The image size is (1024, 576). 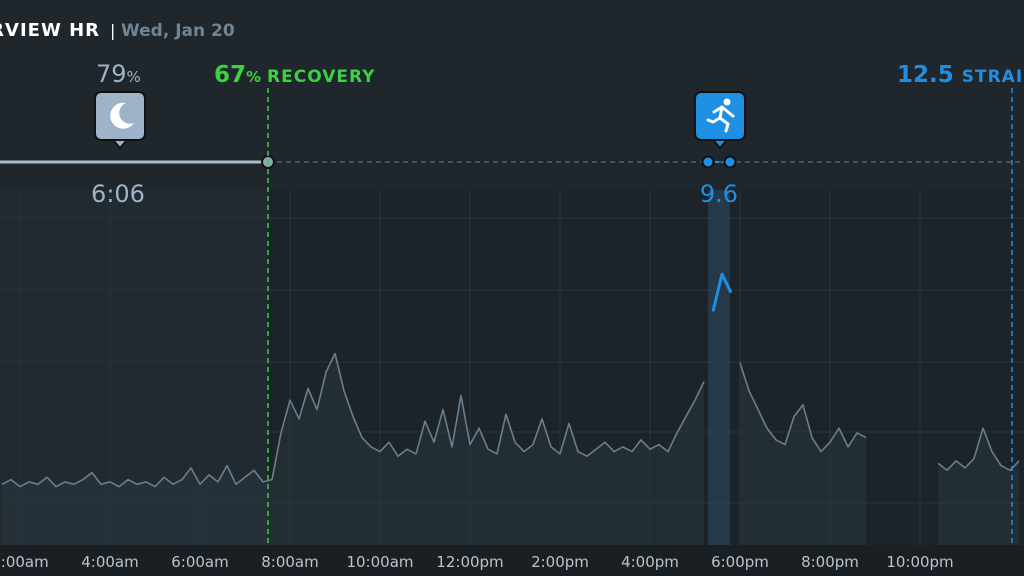 I want to click on sleep-icon, so click(x=120, y=120).